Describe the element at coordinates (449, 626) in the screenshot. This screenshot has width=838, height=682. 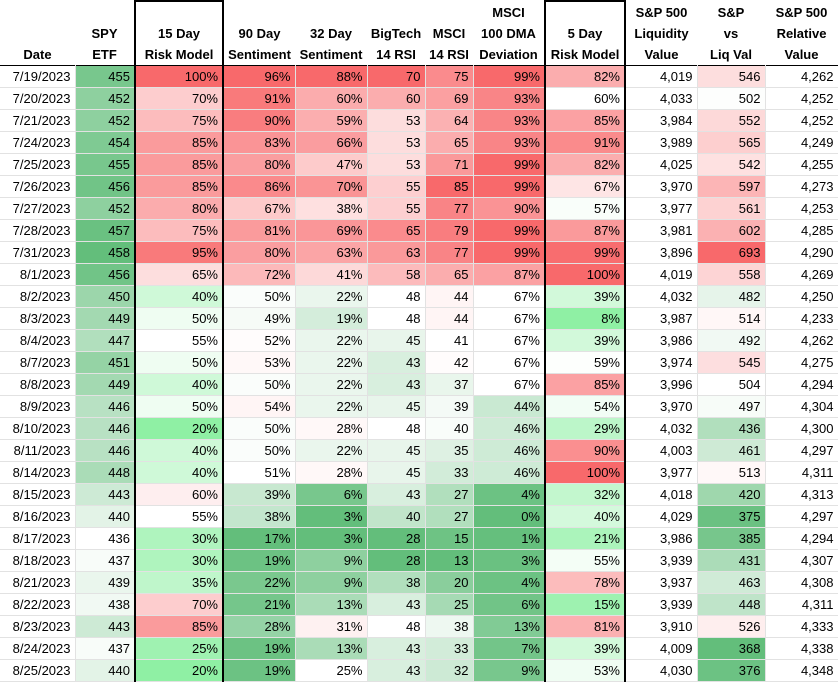
I see `msci-rsi-cell: 38` at that location.